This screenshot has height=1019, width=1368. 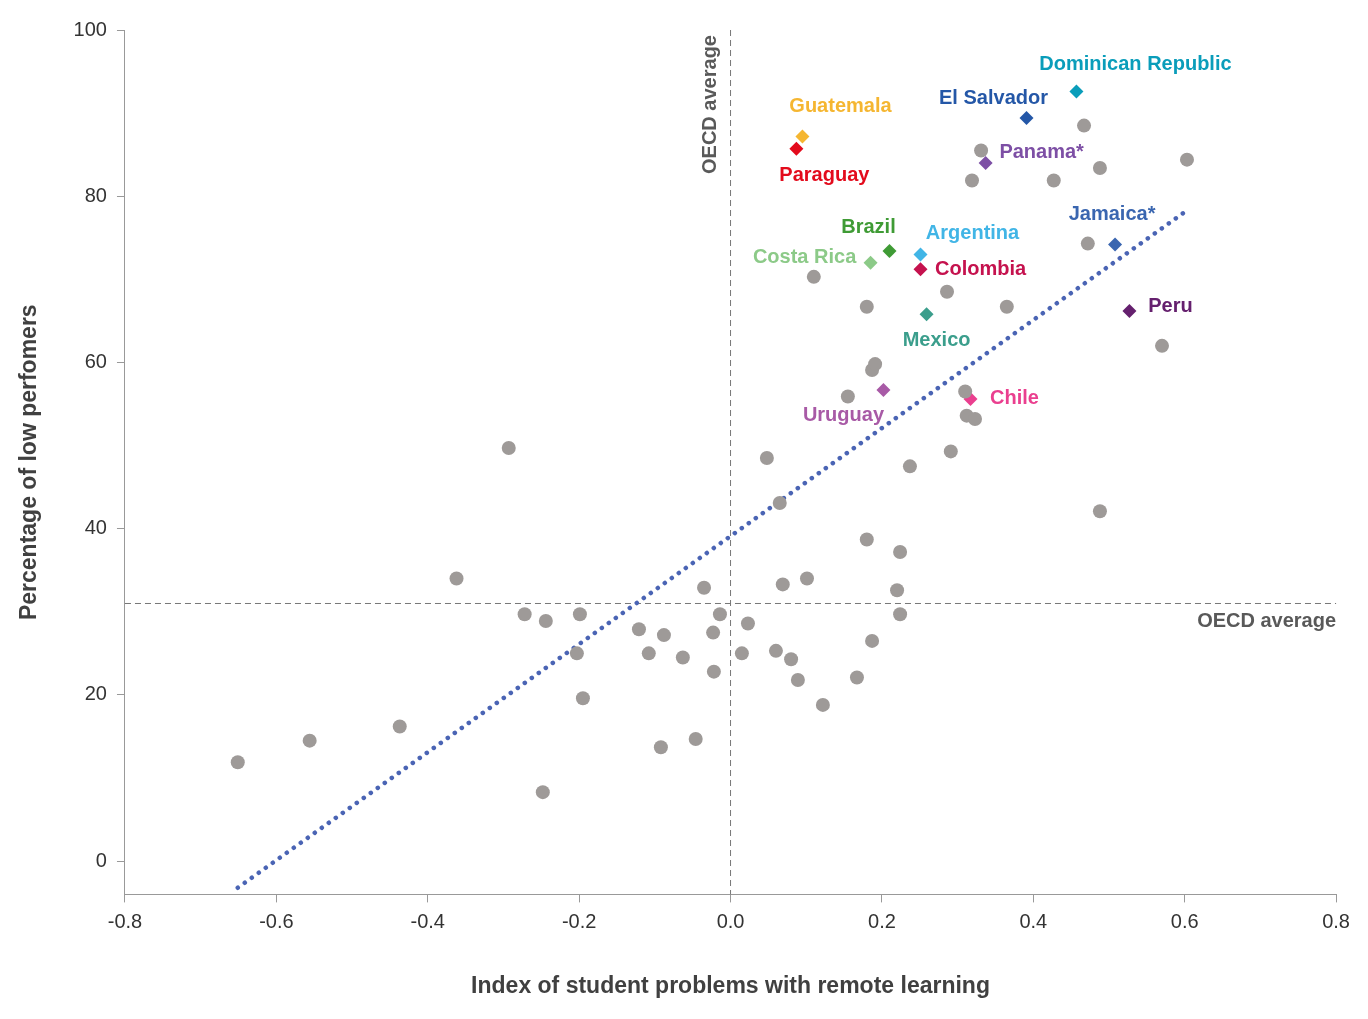 What do you see at coordinates (1135, 63) in the screenshot?
I see `series-label: Dominican Republic` at bounding box center [1135, 63].